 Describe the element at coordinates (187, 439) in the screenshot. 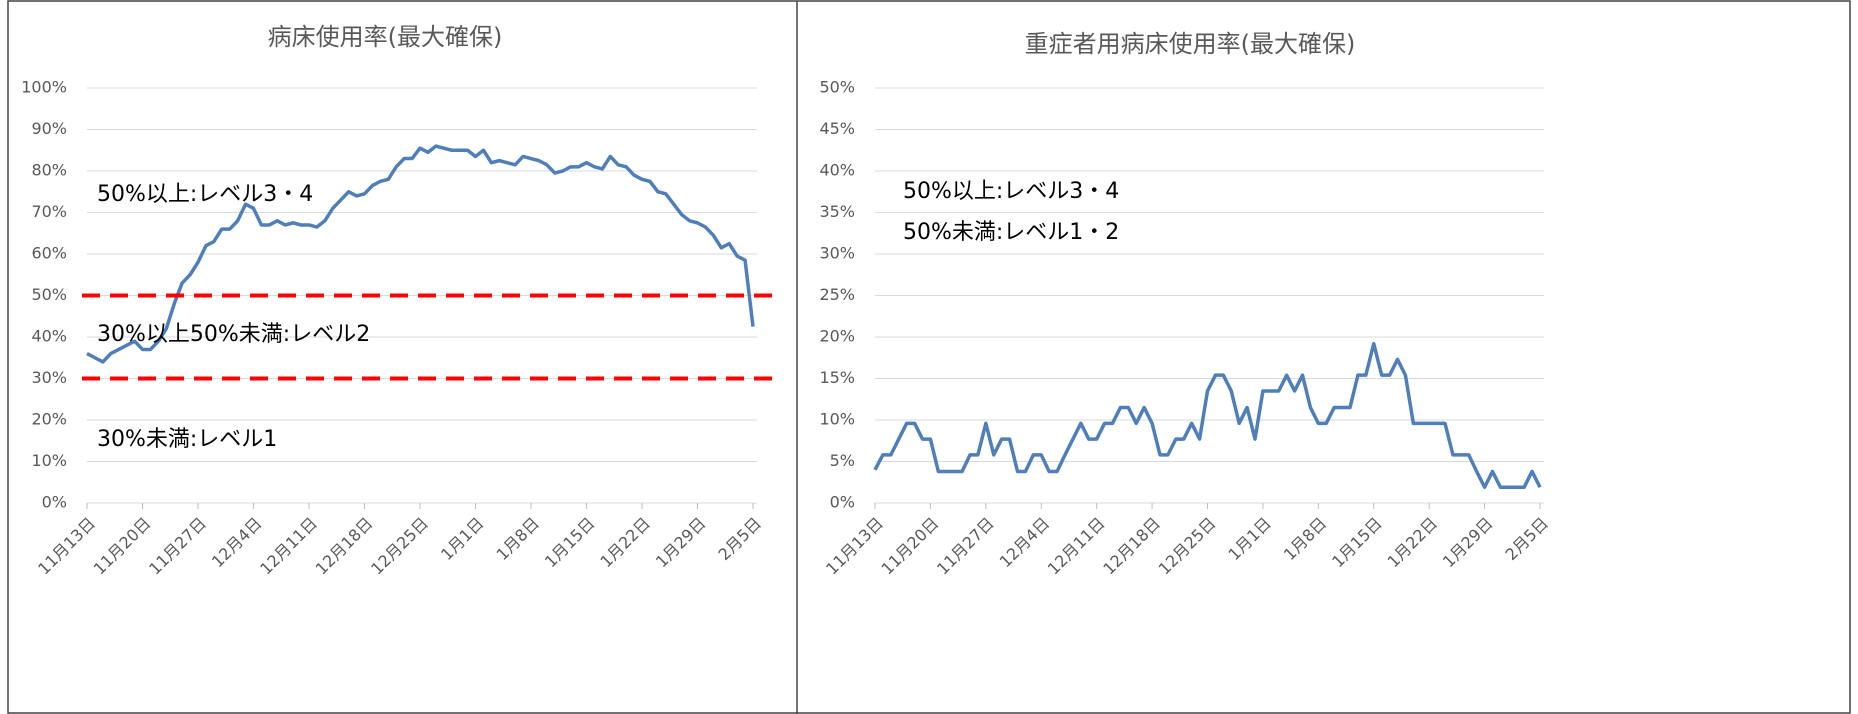

I see `annotation: 30%未満:レベル1` at that location.